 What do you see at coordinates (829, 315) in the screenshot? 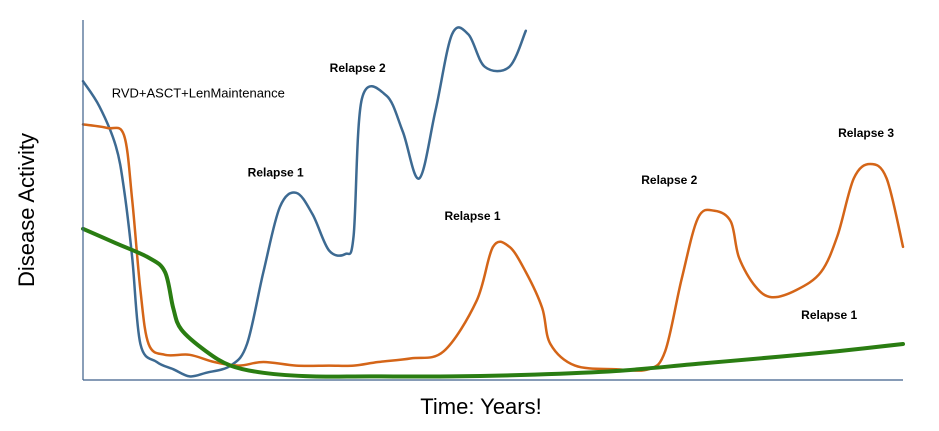
I see `annotation-7: Relapse 1` at bounding box center [829, 315].